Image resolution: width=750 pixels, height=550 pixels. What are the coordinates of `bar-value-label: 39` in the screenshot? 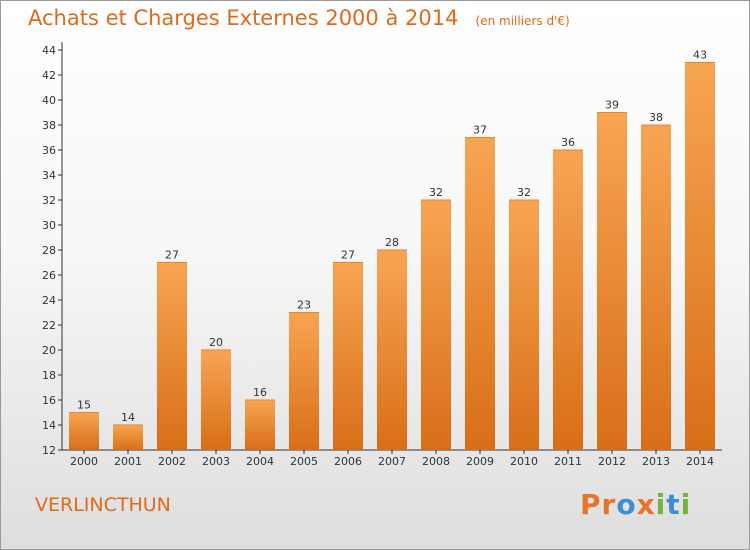 It's located at (612, 105).